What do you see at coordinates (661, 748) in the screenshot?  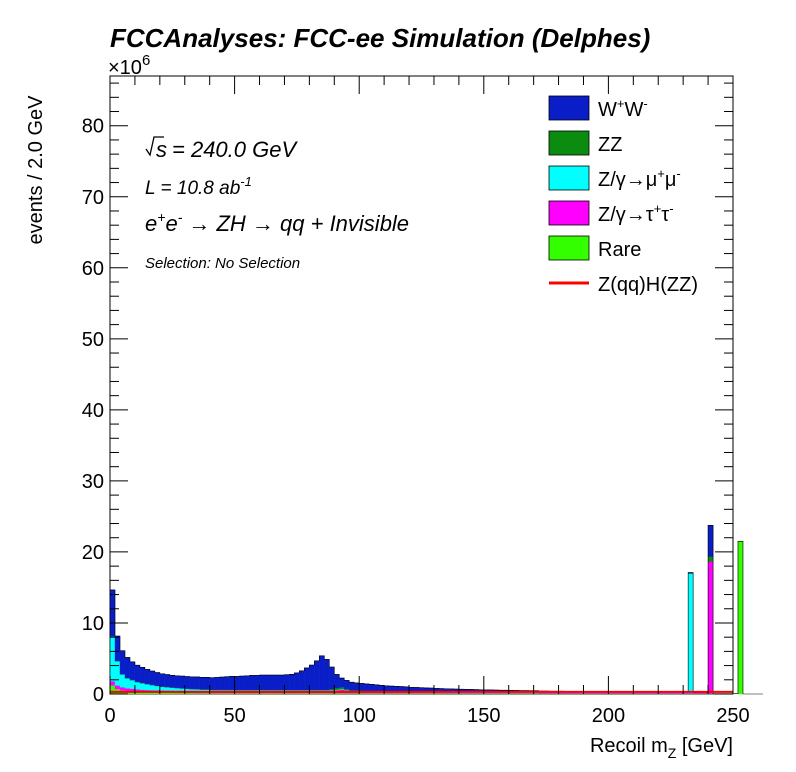 I see `x-axis-label: Recoil mZ [GeV]` at bounding box center [661, 748].